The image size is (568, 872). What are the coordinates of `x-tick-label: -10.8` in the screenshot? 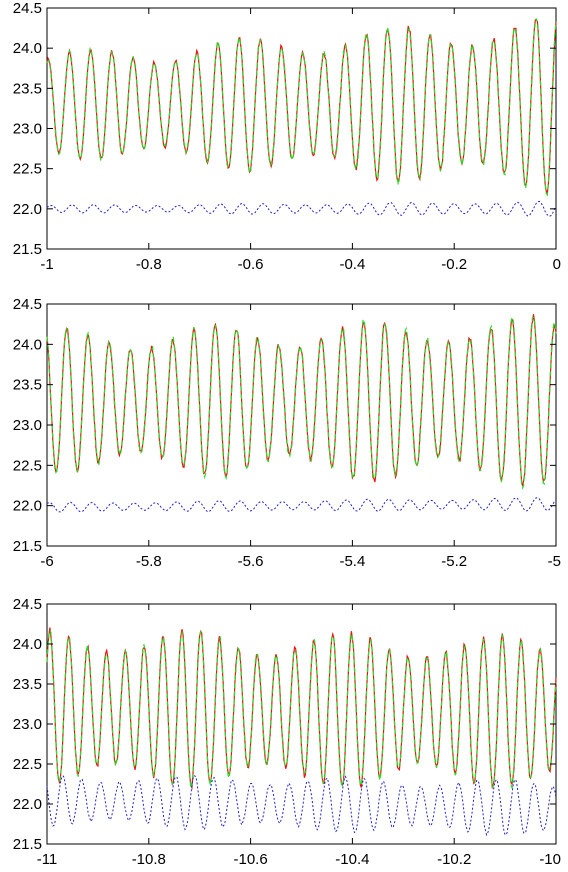 It's located at (149, 859).